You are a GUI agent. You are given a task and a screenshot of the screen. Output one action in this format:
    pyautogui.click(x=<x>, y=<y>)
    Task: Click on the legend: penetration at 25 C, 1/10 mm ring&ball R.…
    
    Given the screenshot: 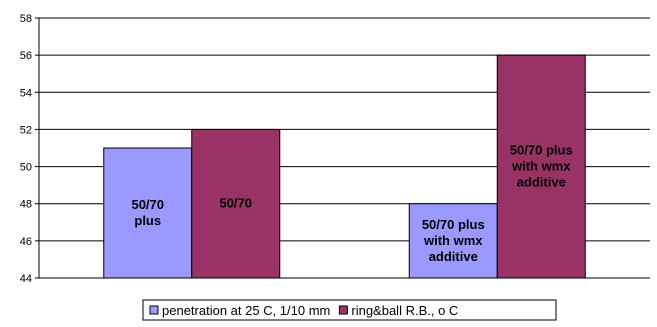 What is the action you would take?
    pyautogui.click(x=349, y=310)
    